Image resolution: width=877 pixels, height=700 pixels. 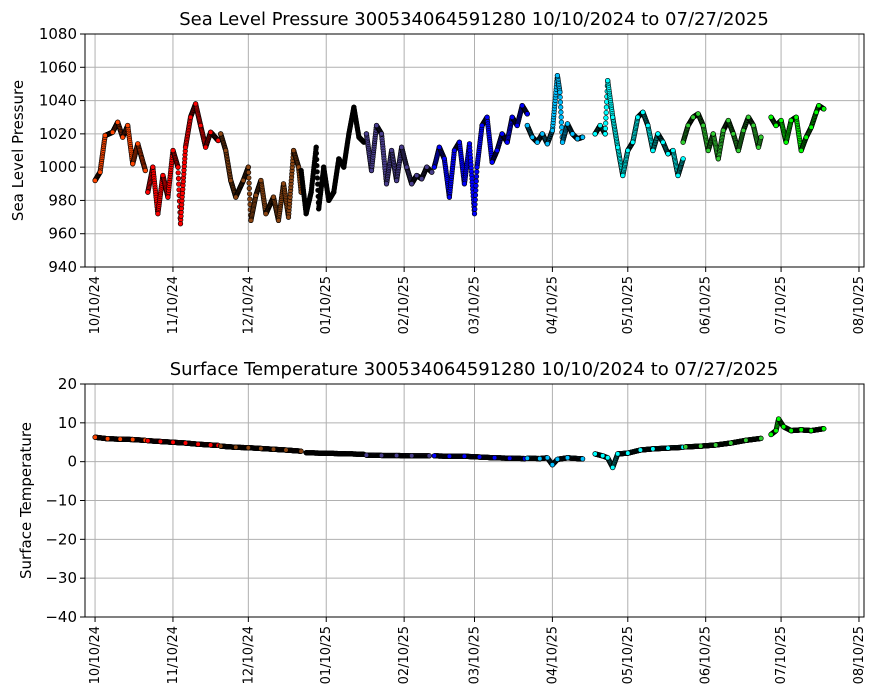 What do you see at coordinates (628, 305) in the screenshot?
I see `pressure-x-tick-label: 05/10/25` at bounding box center [628, 305].